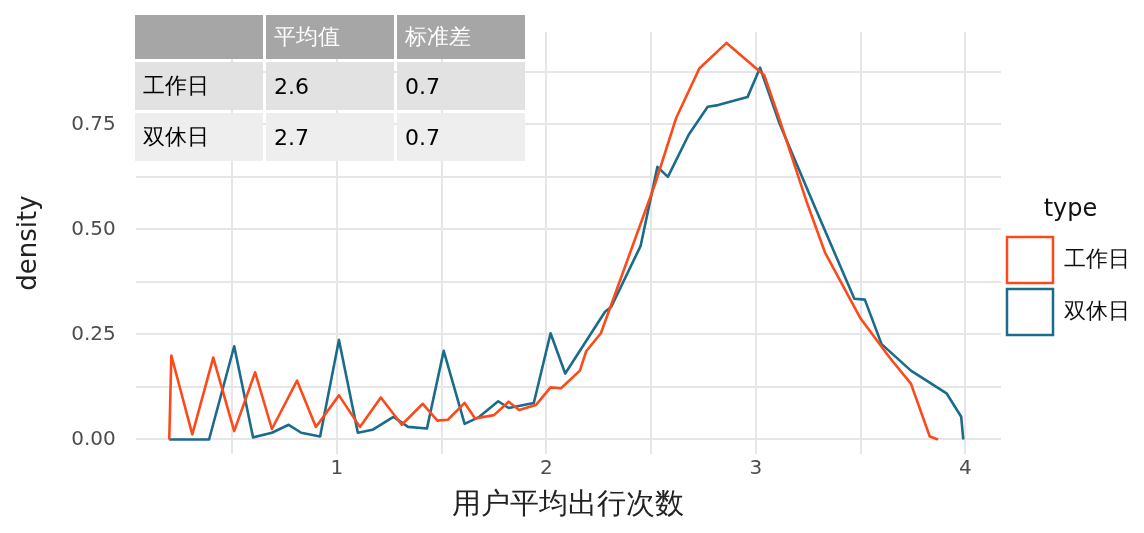  What do you see at coordinates (965, 467) in the screenshot?
I see `x-tick-label: 4` at bounding box center [965, 467].